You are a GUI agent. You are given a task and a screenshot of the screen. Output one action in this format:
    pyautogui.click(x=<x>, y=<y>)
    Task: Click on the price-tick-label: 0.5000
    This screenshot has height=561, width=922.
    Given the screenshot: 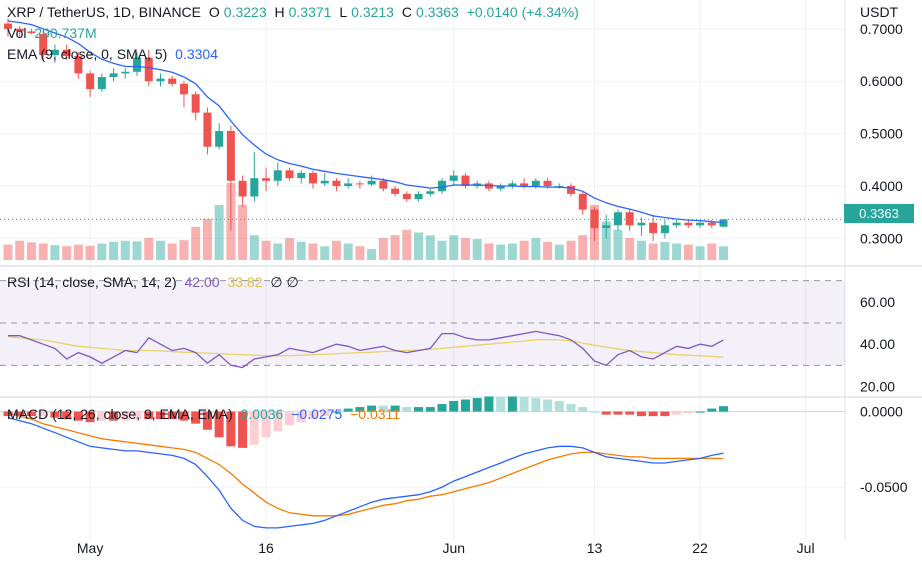 What is the action you would take?
    pyautogui.click(x=881, y=134)
    